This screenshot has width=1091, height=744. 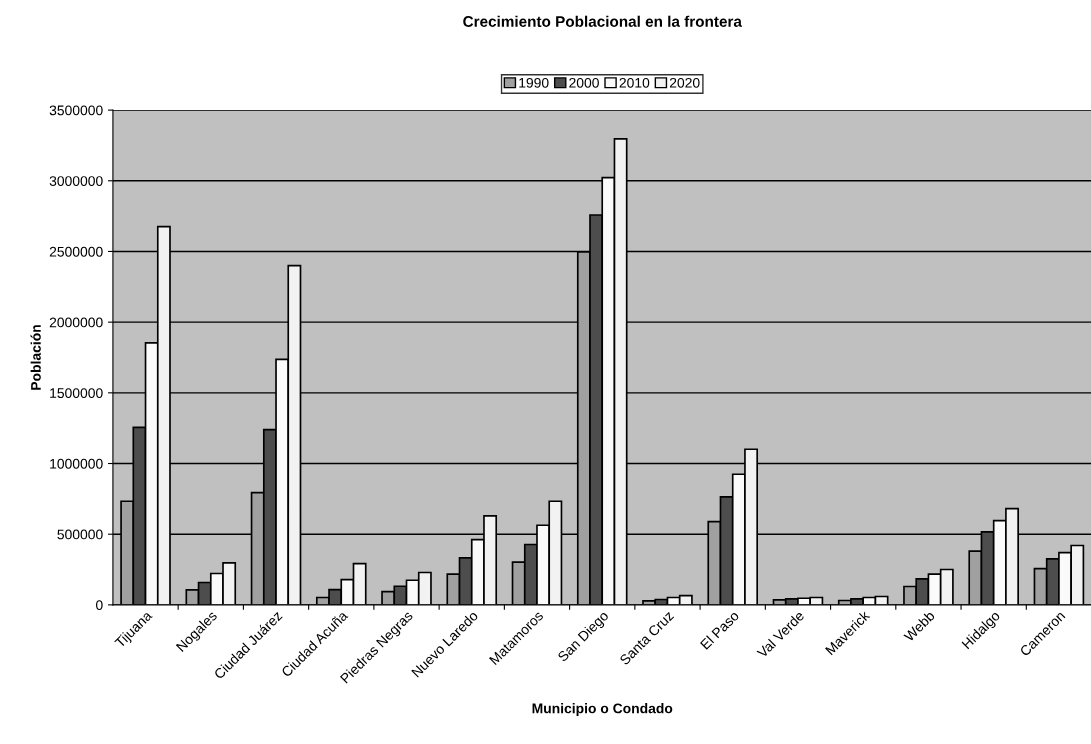 What do you see at coordinates (35, 357) in the screenshot?
I see `y-axis-title: Población` at bounding box center [35, 357].